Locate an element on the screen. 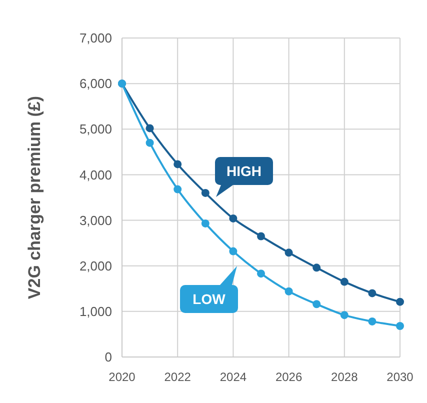 This screenshot has width=427, height=403. y-tick-label: 6,000 is located at coordinates (95, 84).